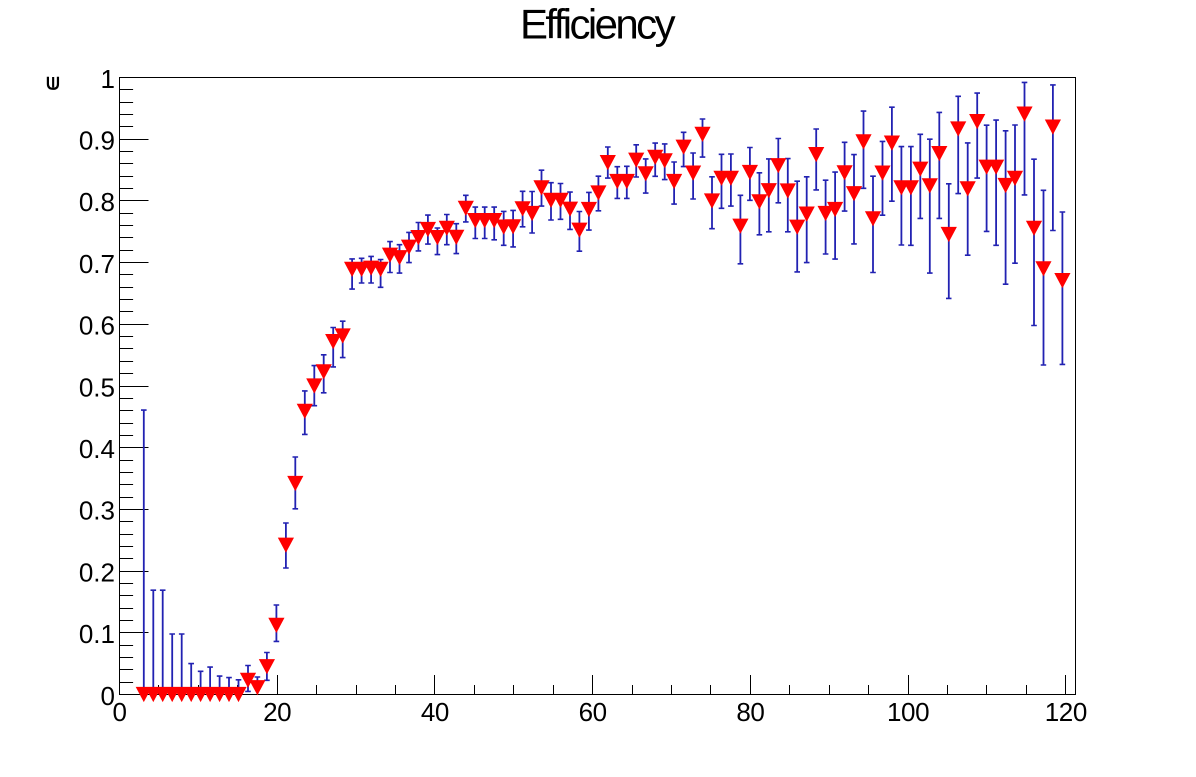  Describe the element at coordinates (277, 712) in the screenshot. I see `svg-text: 20` at that location.